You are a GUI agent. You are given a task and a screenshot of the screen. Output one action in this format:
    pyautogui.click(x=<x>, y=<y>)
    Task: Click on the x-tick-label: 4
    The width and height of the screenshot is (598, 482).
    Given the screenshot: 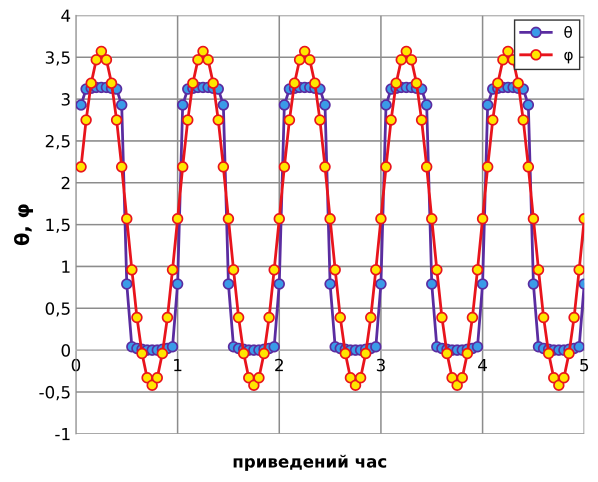 What is the action you would take?
    pyautogui.click(x=482, y=365)
    